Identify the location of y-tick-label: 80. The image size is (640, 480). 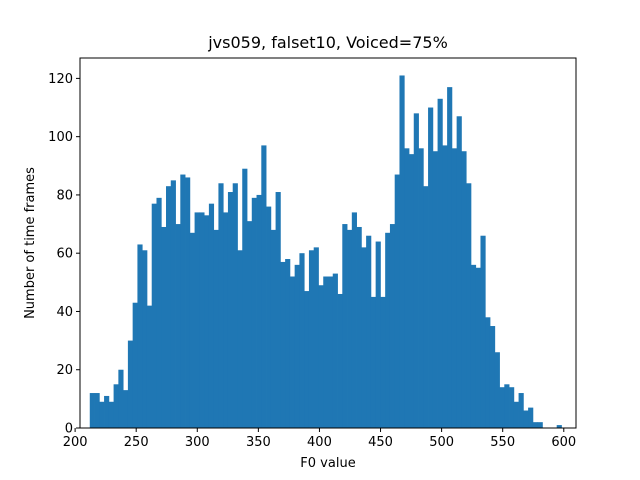
(64, 195).